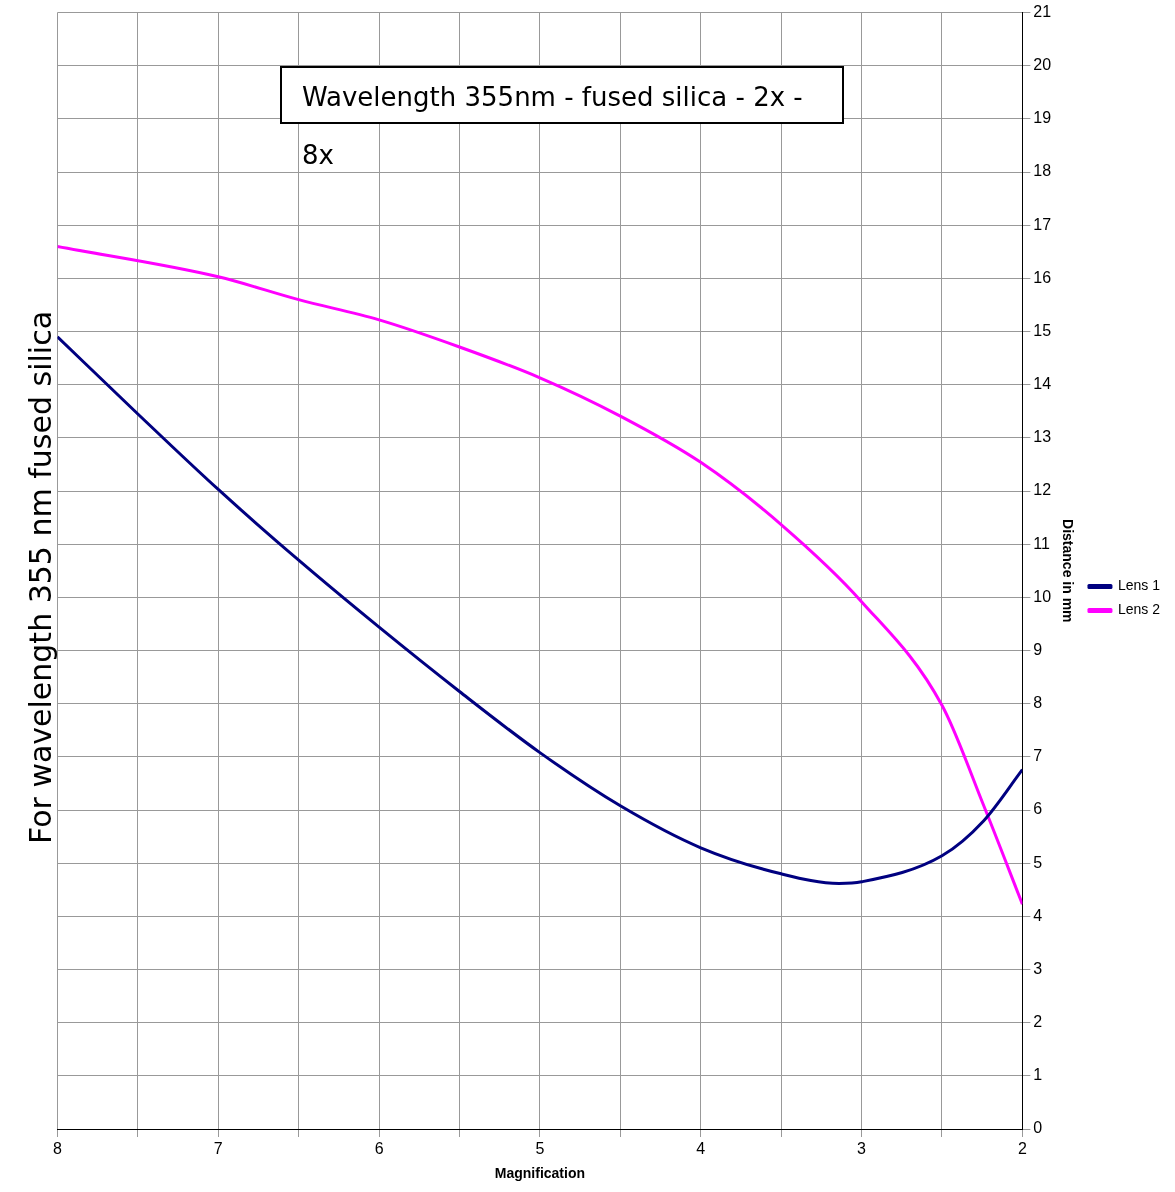  I want to click on x-tick-label: 7, so click(218, 1149).